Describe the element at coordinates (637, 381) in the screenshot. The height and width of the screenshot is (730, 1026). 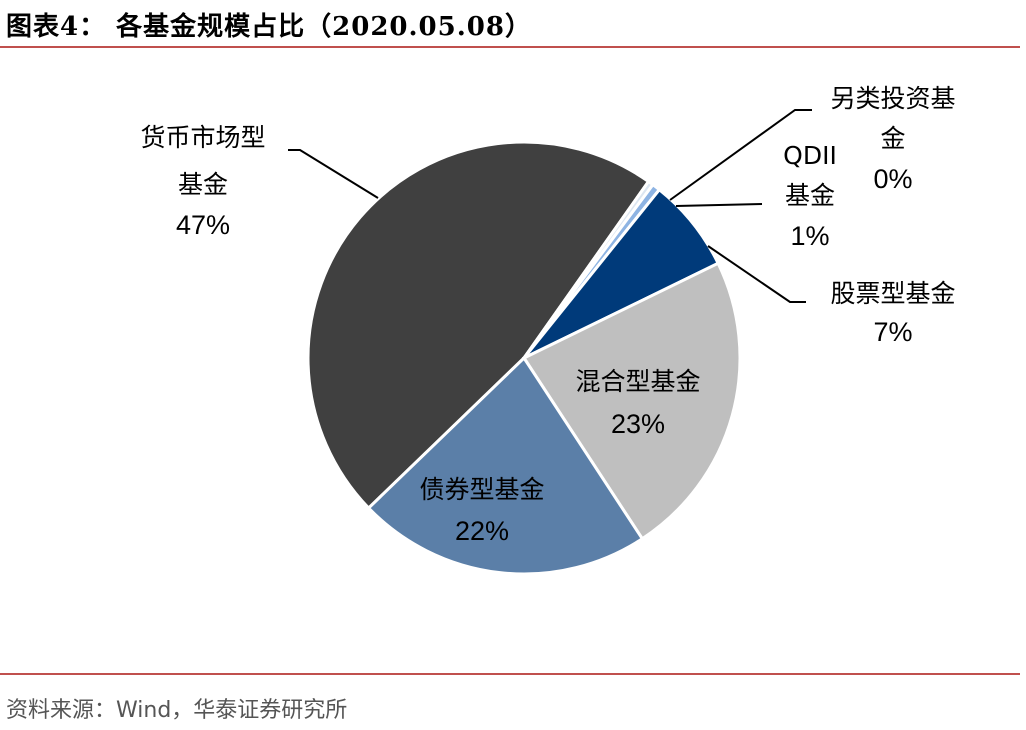
I see `slice-label-hybrid: 混合型基金` at that location.